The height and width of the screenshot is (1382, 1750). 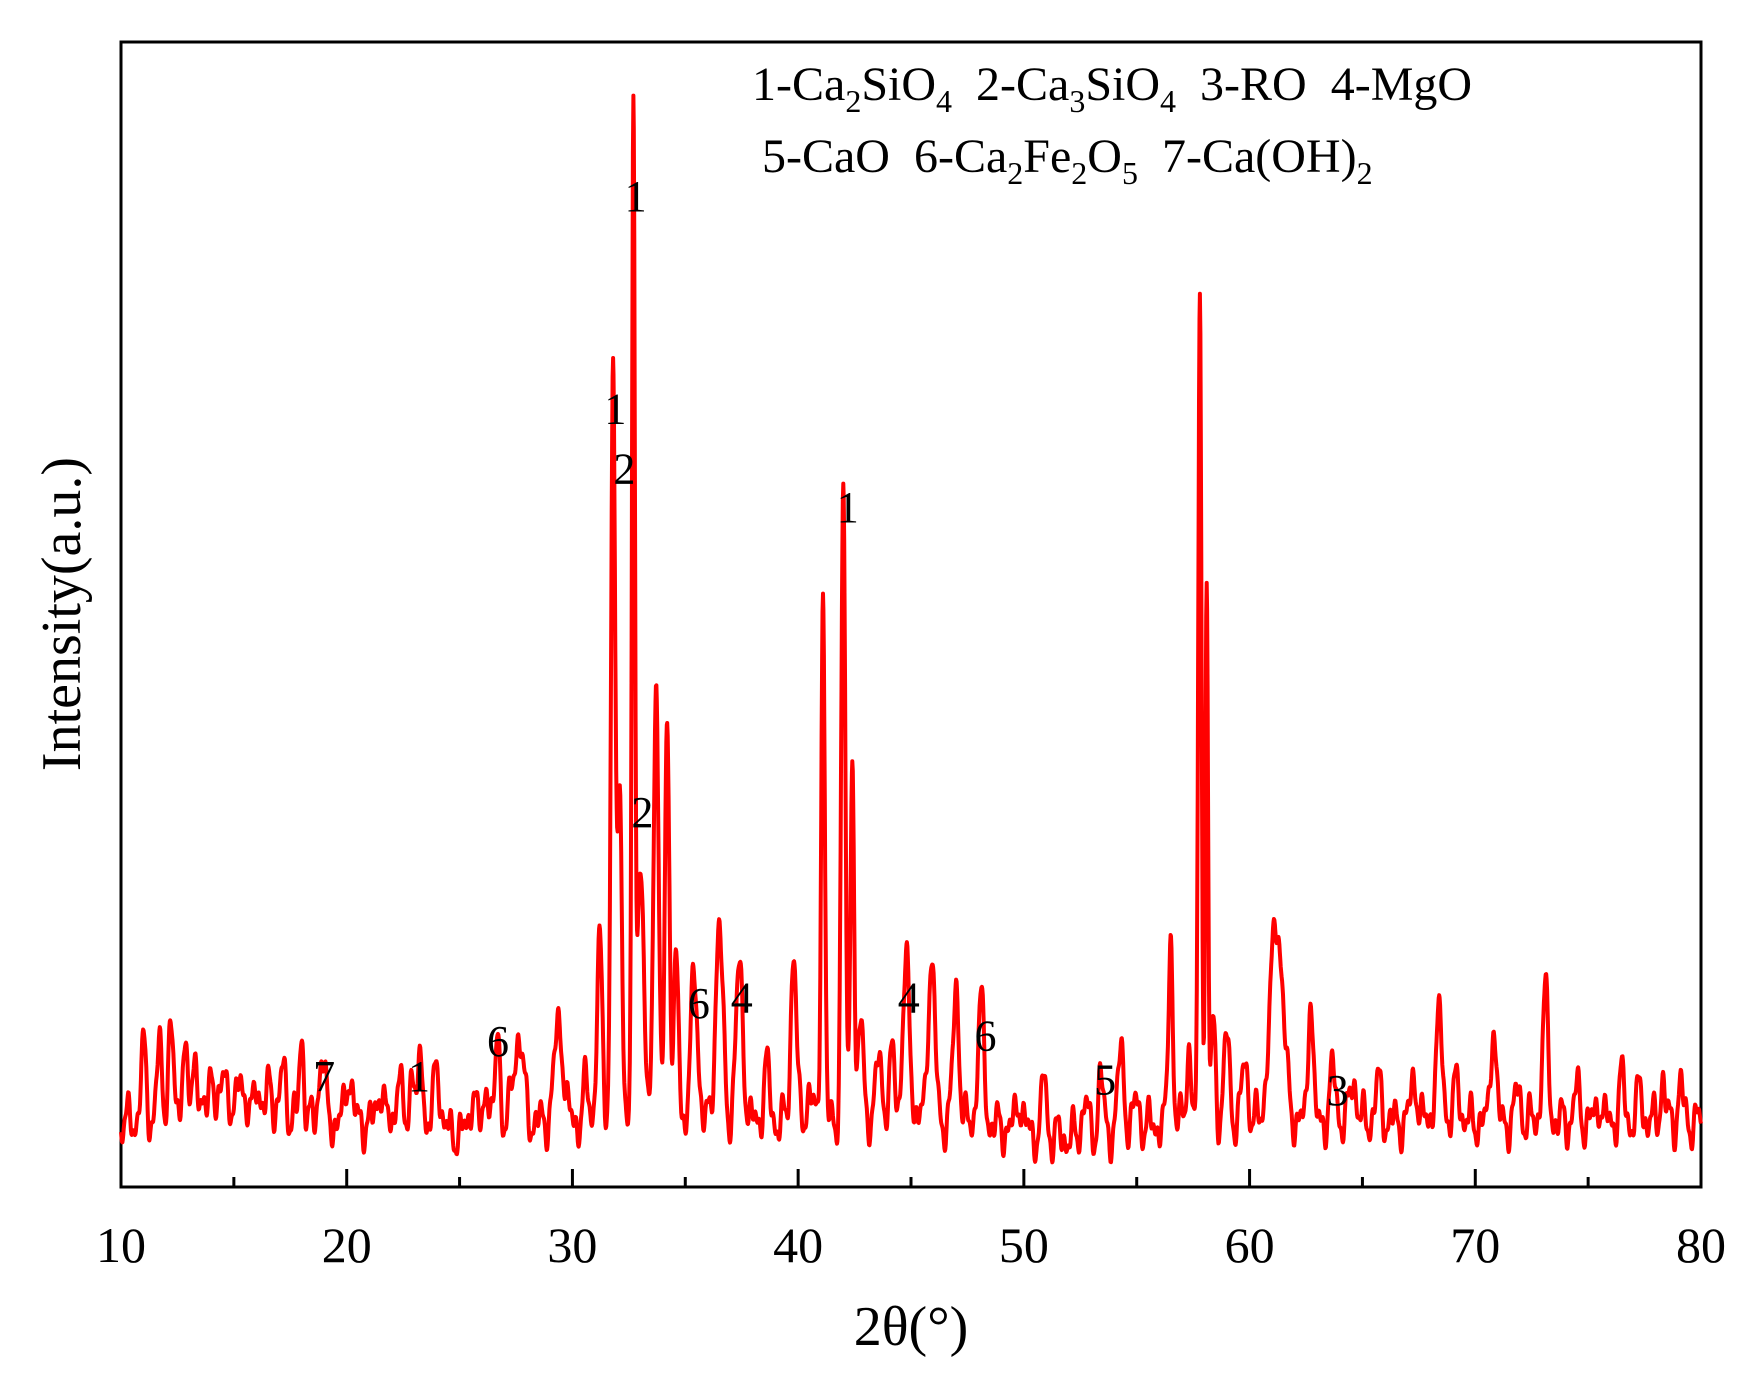 What do you see at coordinates (1475, 1245) in the screenshot?
I see `x-tick-label: 70` at bounding box center [1475, 1245].